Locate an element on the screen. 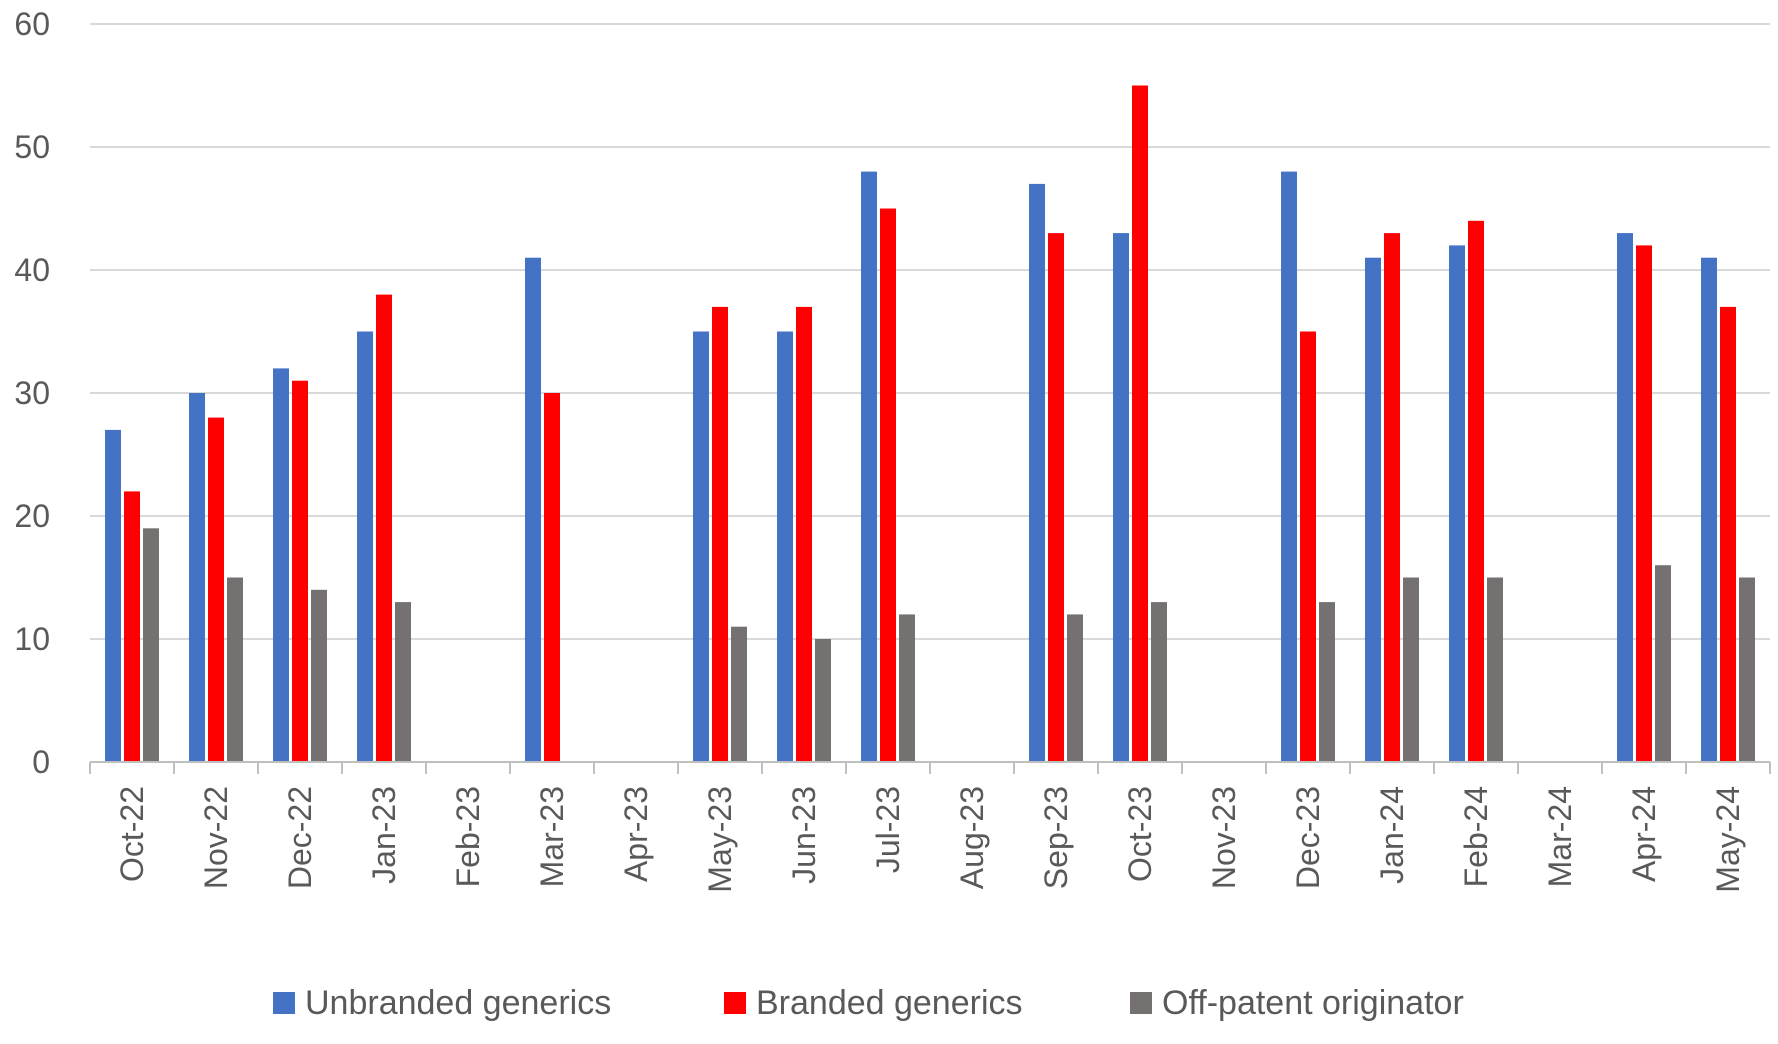 This screenshot has width=1778, height=1044. x-tick-label: Sep-23 is located at coordinates (1056, 837).